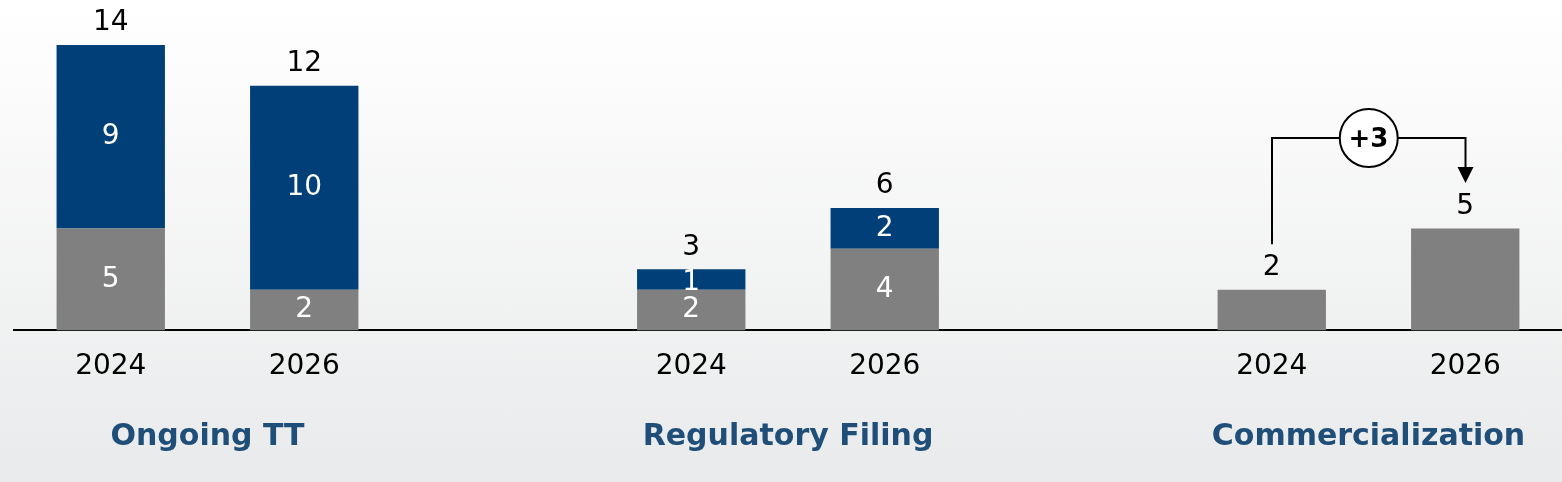  Describe the element at coordinates (884, 287) in the screenshot. I see `data-label: 4` at that location.